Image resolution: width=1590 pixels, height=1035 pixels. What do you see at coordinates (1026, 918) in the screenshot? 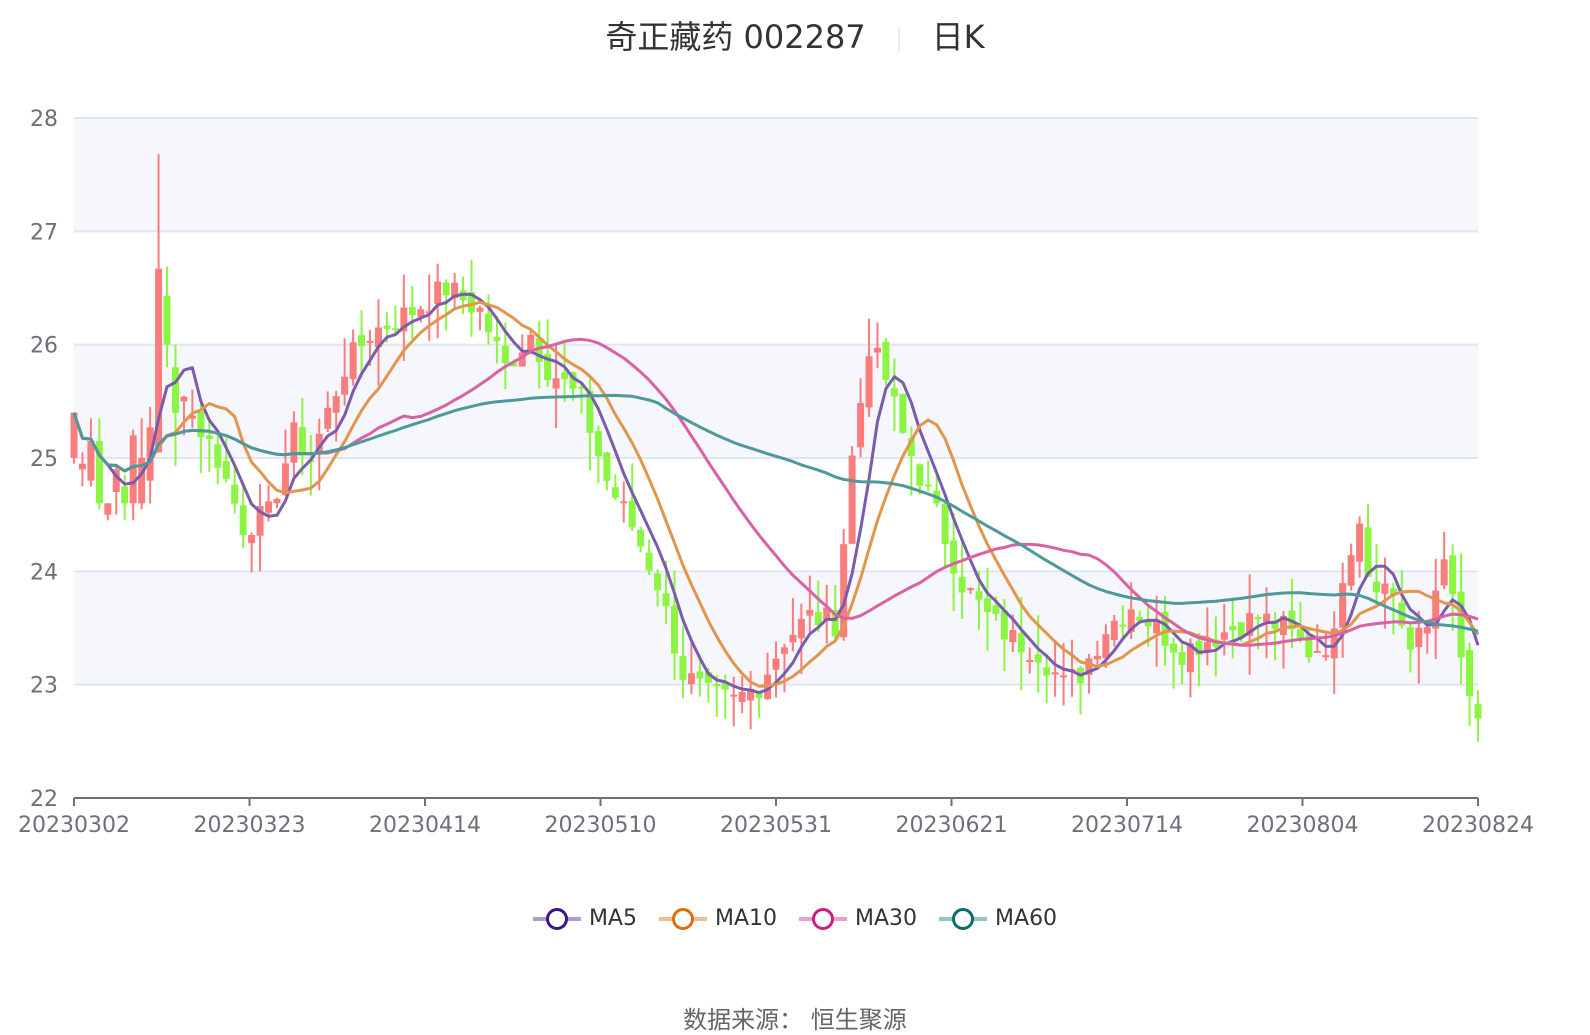
I see `legend-label: MA60` at bounding box center [1026, 918].